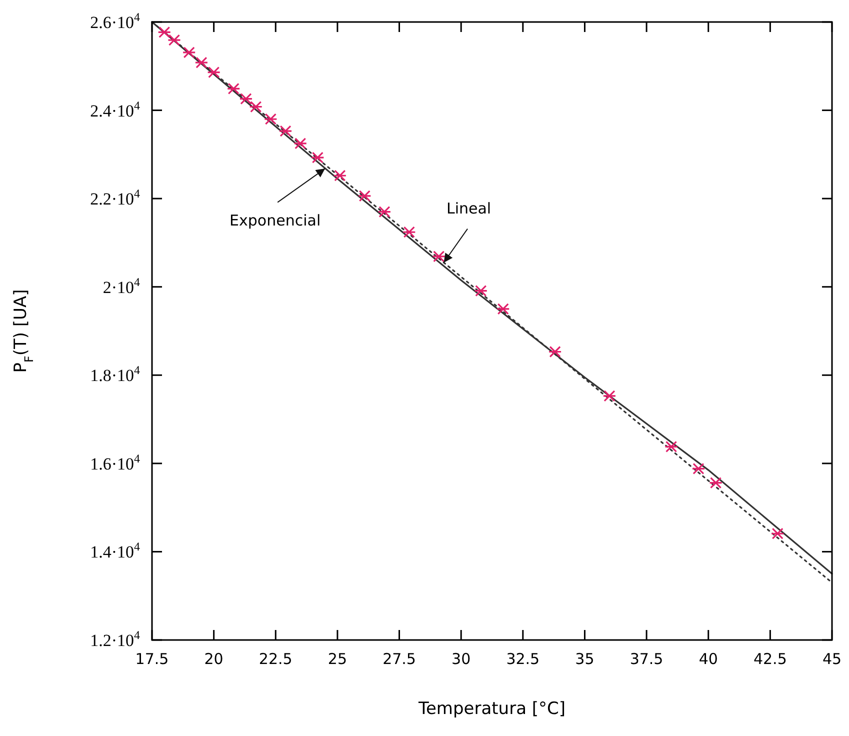  Describe the element at coordinates (469, 209) in the screenshot. I see `annotation: Lineal` at that location.